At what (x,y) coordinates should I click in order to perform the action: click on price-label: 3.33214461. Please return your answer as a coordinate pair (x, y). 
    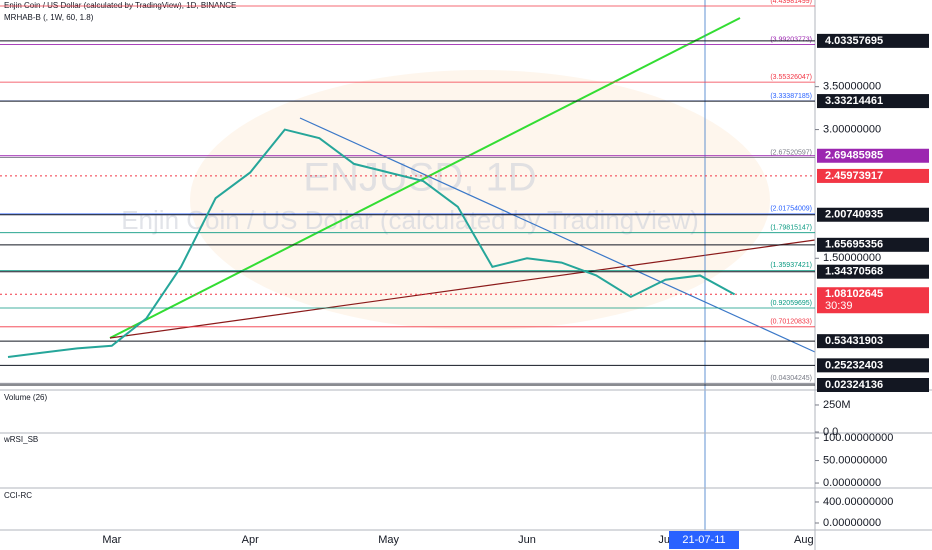
    Looking at the image, I should click on (854, 101).